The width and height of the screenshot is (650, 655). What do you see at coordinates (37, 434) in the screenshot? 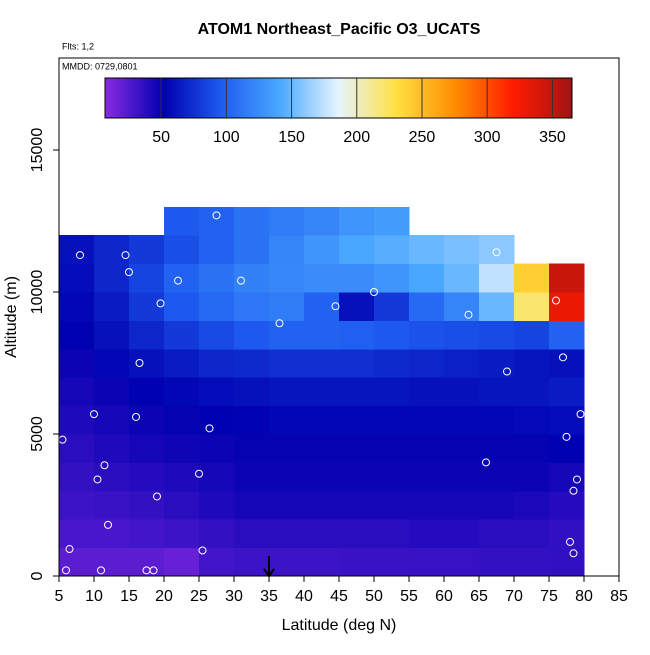
I see `y-tick-label: 5000` at bounding box center [37, 434].